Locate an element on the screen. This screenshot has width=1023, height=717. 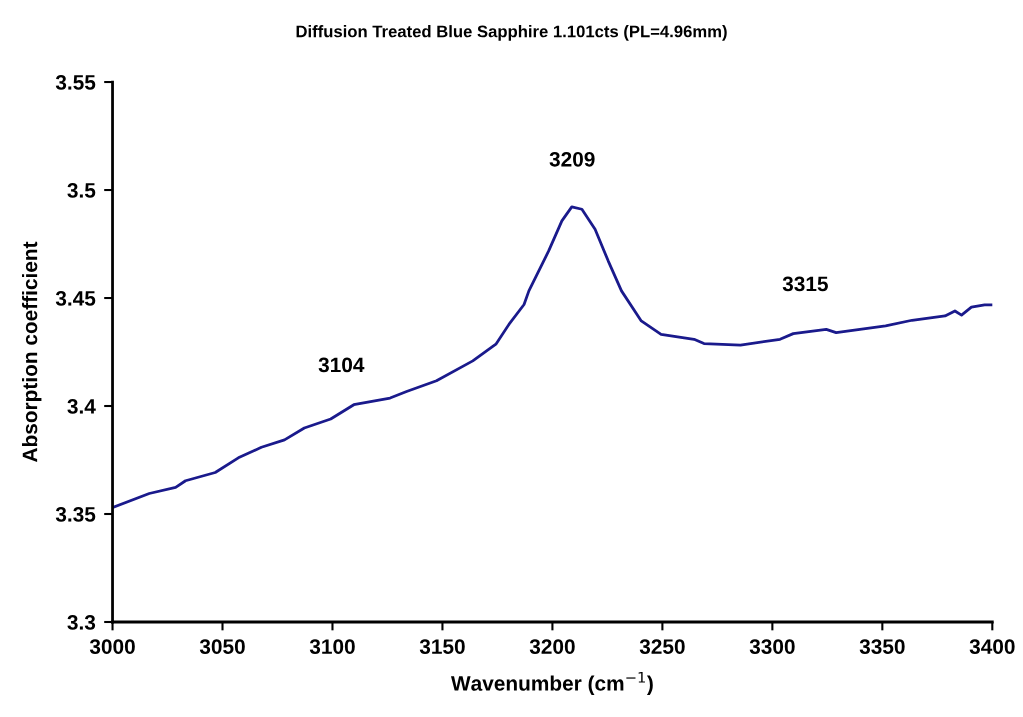
y-tick-label: 3.3 is located at coordinates (81, 622).